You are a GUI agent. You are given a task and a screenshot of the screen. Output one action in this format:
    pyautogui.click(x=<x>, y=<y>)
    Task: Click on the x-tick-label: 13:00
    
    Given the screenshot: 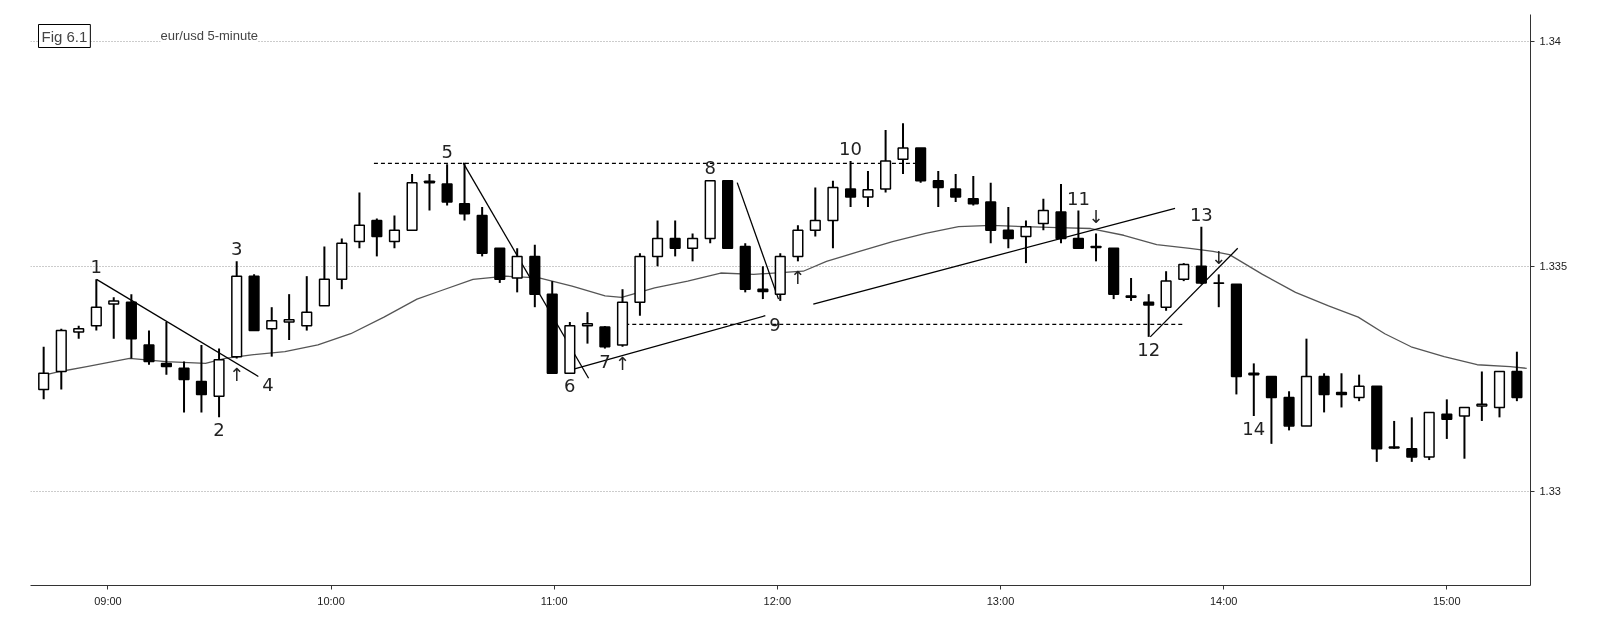 What is the action you would take?
    pyautogui.click(x=1000, y=600)
    